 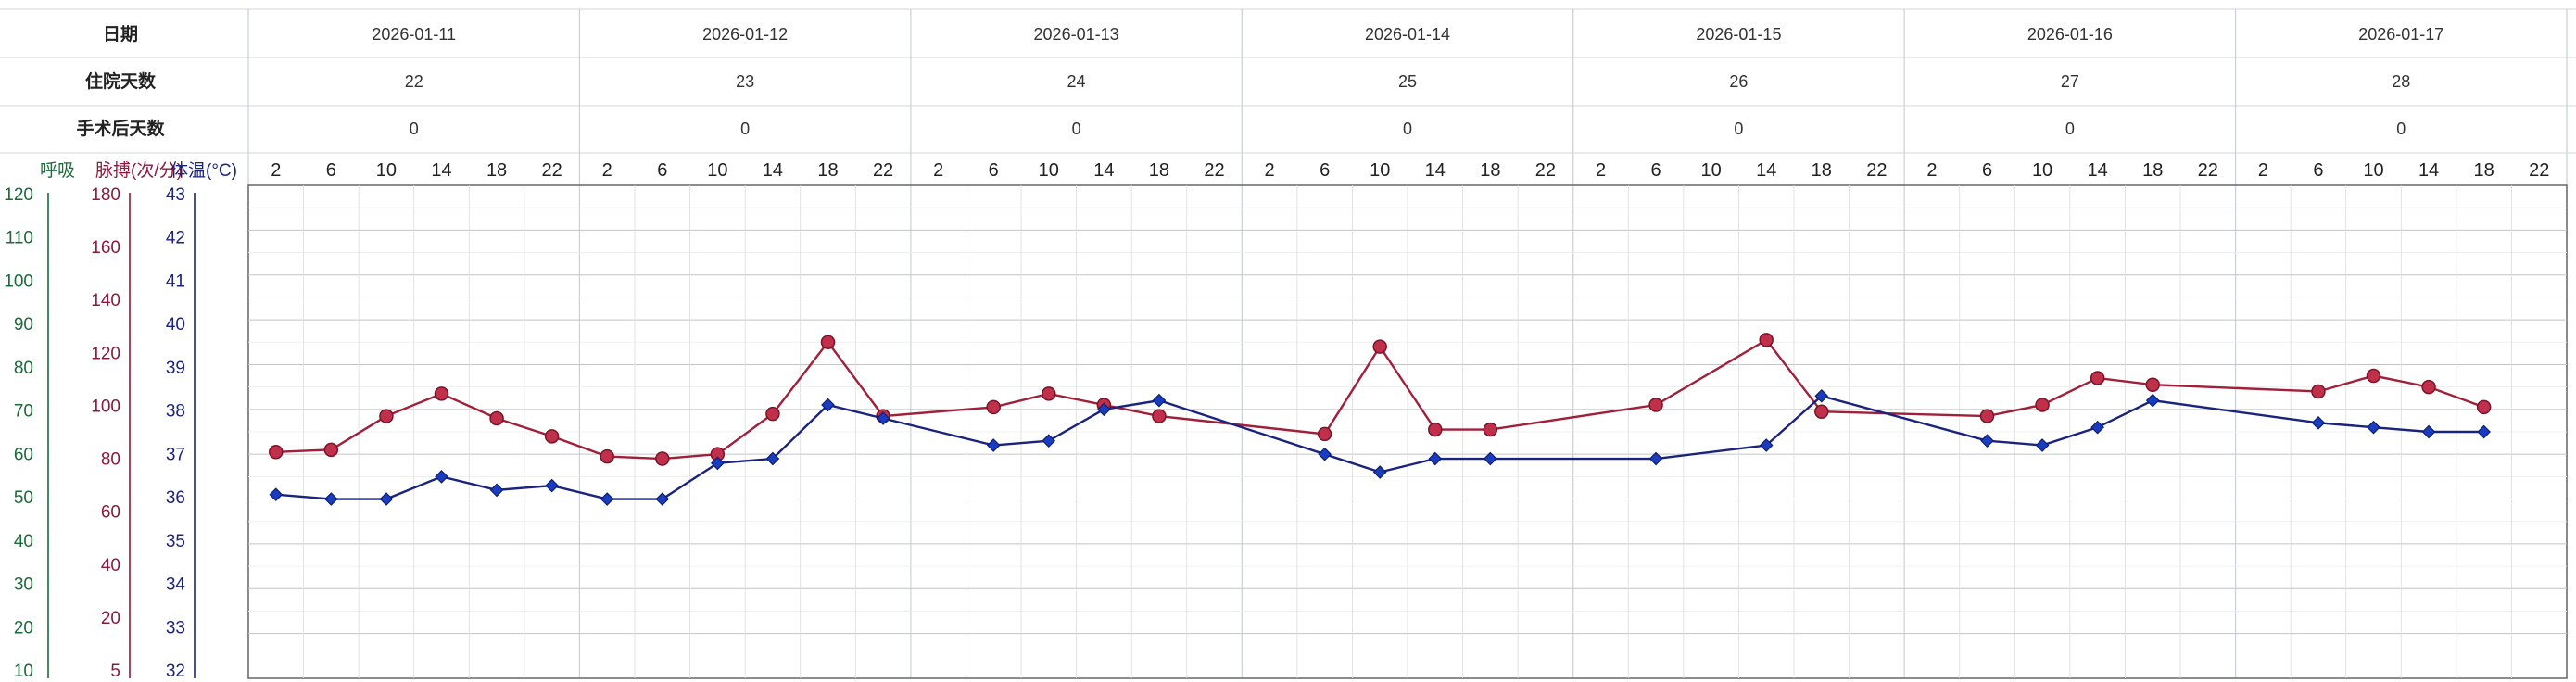 I want to click on pulse-tick-label: 160, so click(x=105, y=248).